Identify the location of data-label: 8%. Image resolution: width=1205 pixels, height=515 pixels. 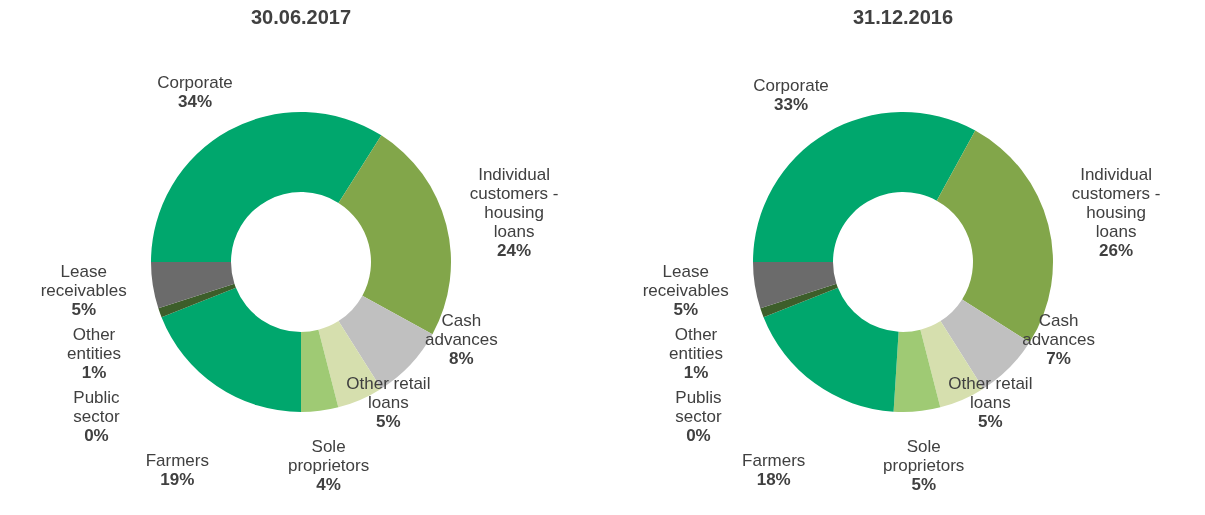
(461, 358).